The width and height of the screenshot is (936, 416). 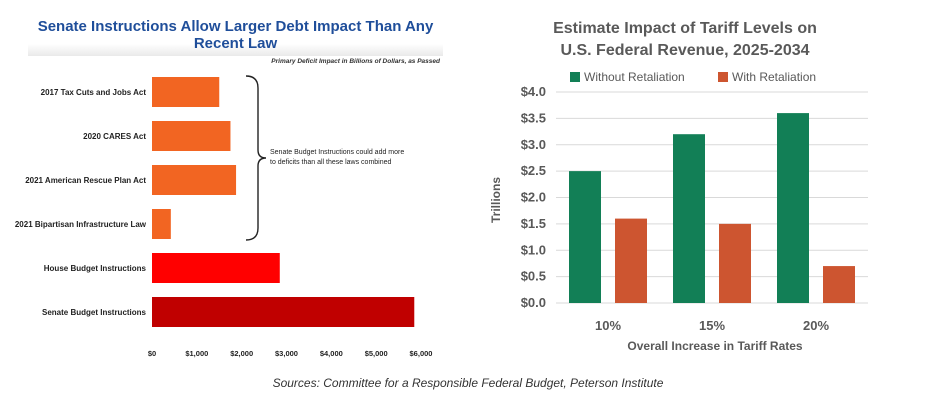 What do you see at coordinates (533, 223) in the screenshot?
I see `y-tick-label: $1.5` at bounding box center [533, 223].